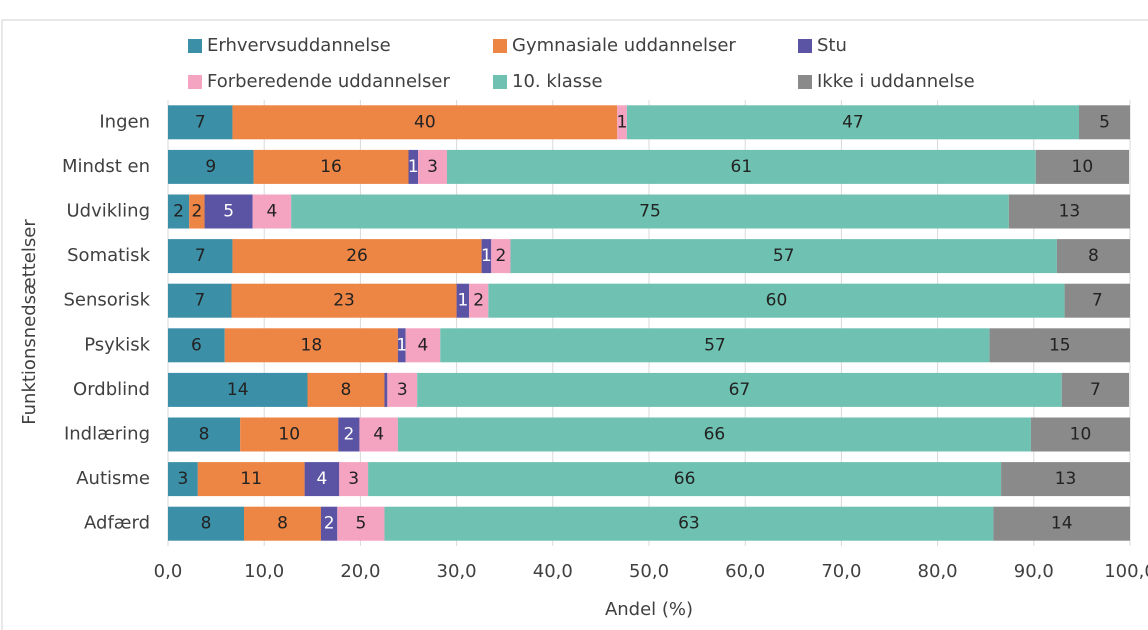 The height and width of the screenshot is (630, 1148). What do you see at coordinates (344, 301) in the screenshot?
I see `value-label: 23` at bounding box center [344, 301].